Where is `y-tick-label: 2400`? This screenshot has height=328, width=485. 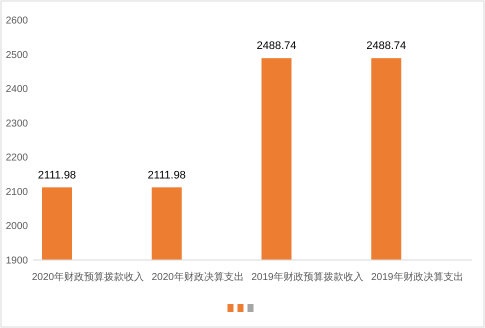
y-tick-label: 2400 is located at coordinates (17, 90).